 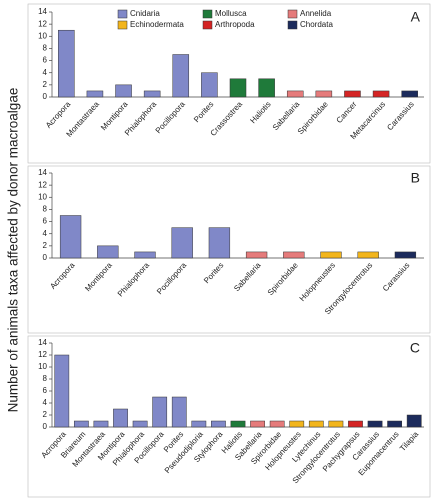 What do you see at coordinates (134, 279) in the screenshot?
I see `x-tick-label: Phialophora` at bounding box center [134, 279].